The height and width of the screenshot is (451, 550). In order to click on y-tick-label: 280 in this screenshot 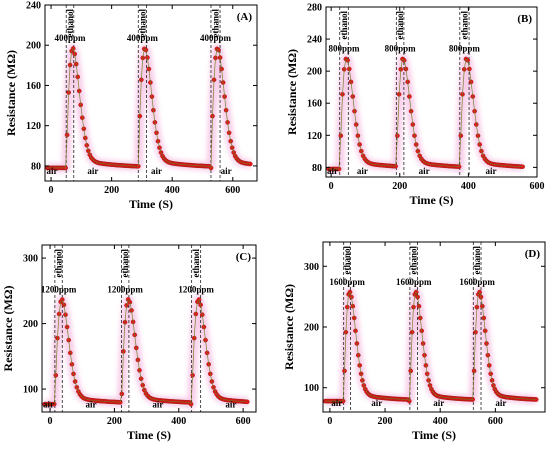, I will do `click(314, 8)`.